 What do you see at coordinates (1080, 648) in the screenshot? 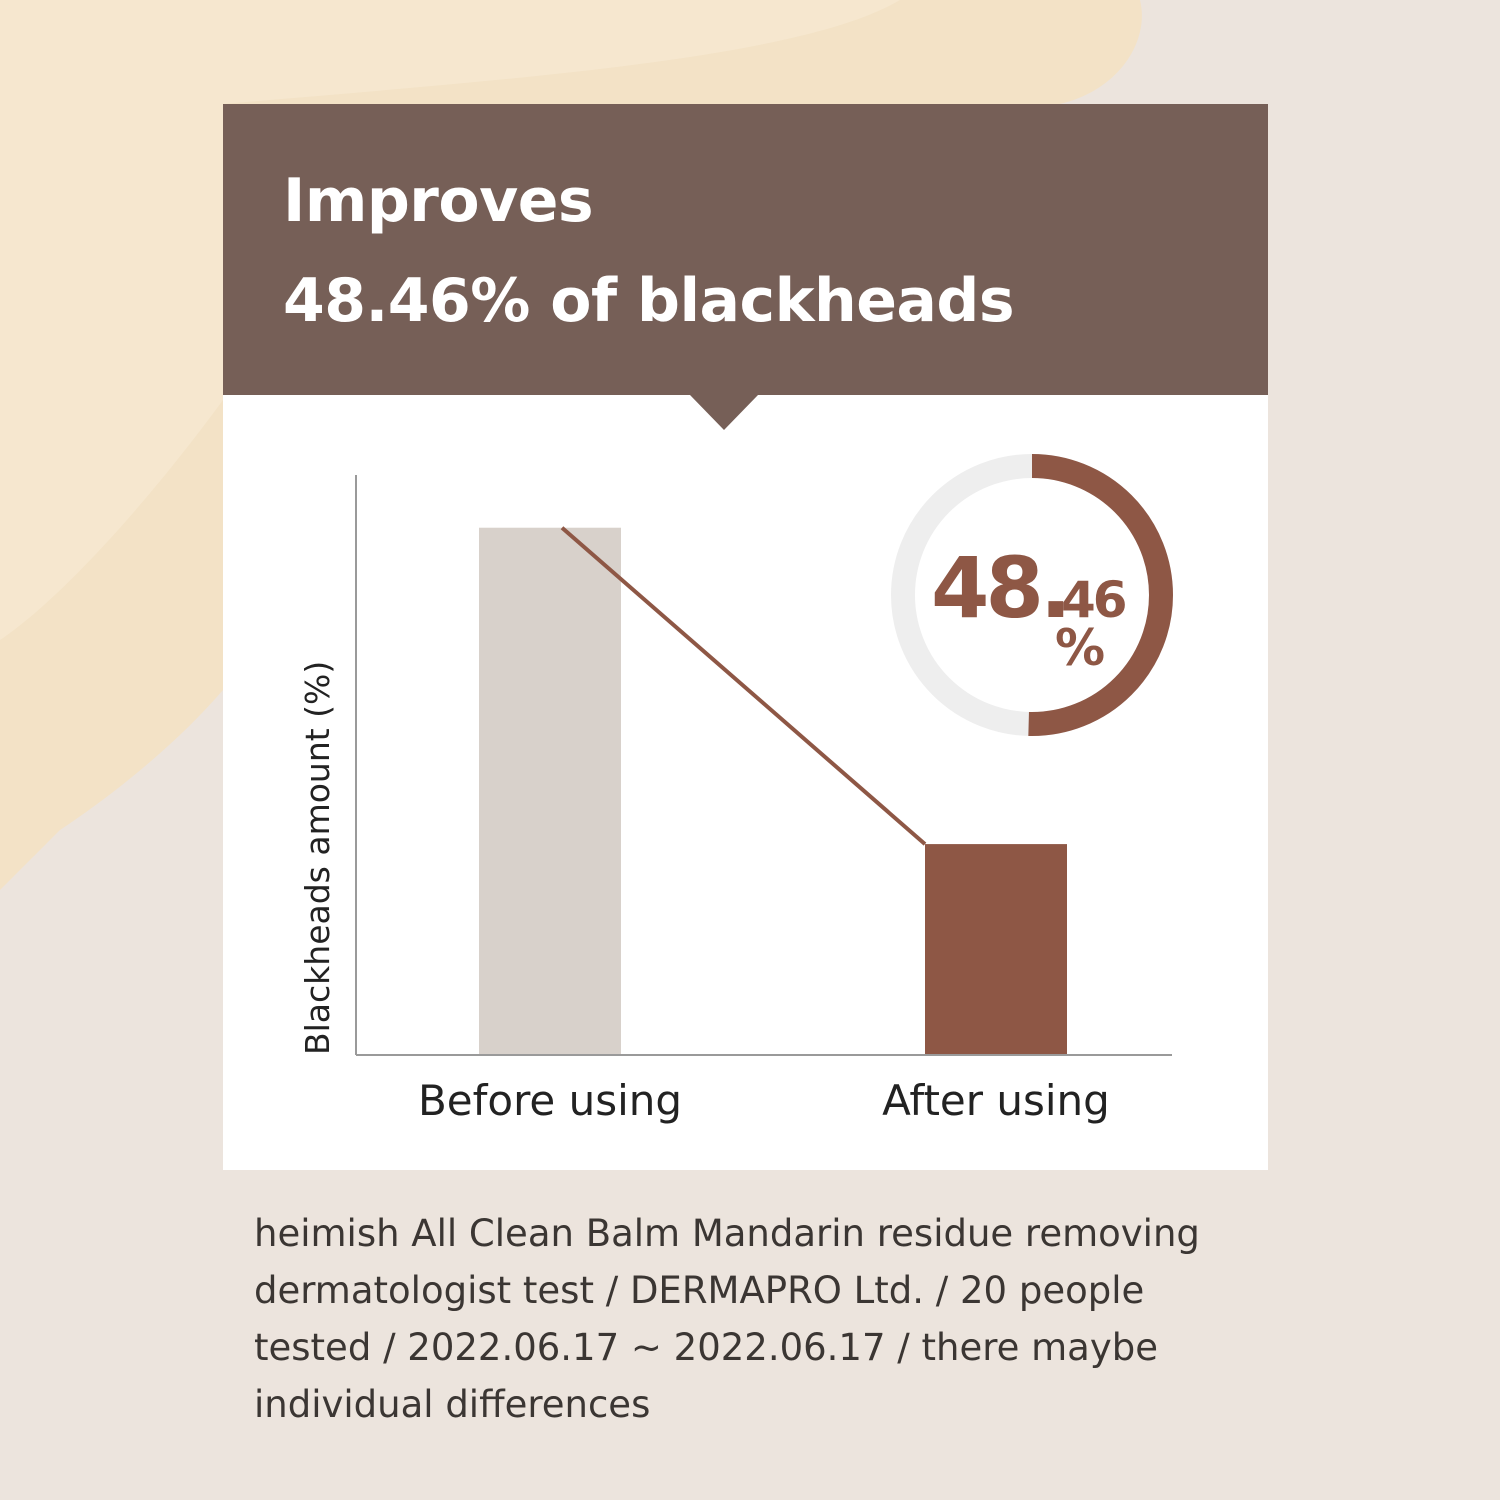
I see `donut-value-unit: %` at bounding box center [1080, 648].